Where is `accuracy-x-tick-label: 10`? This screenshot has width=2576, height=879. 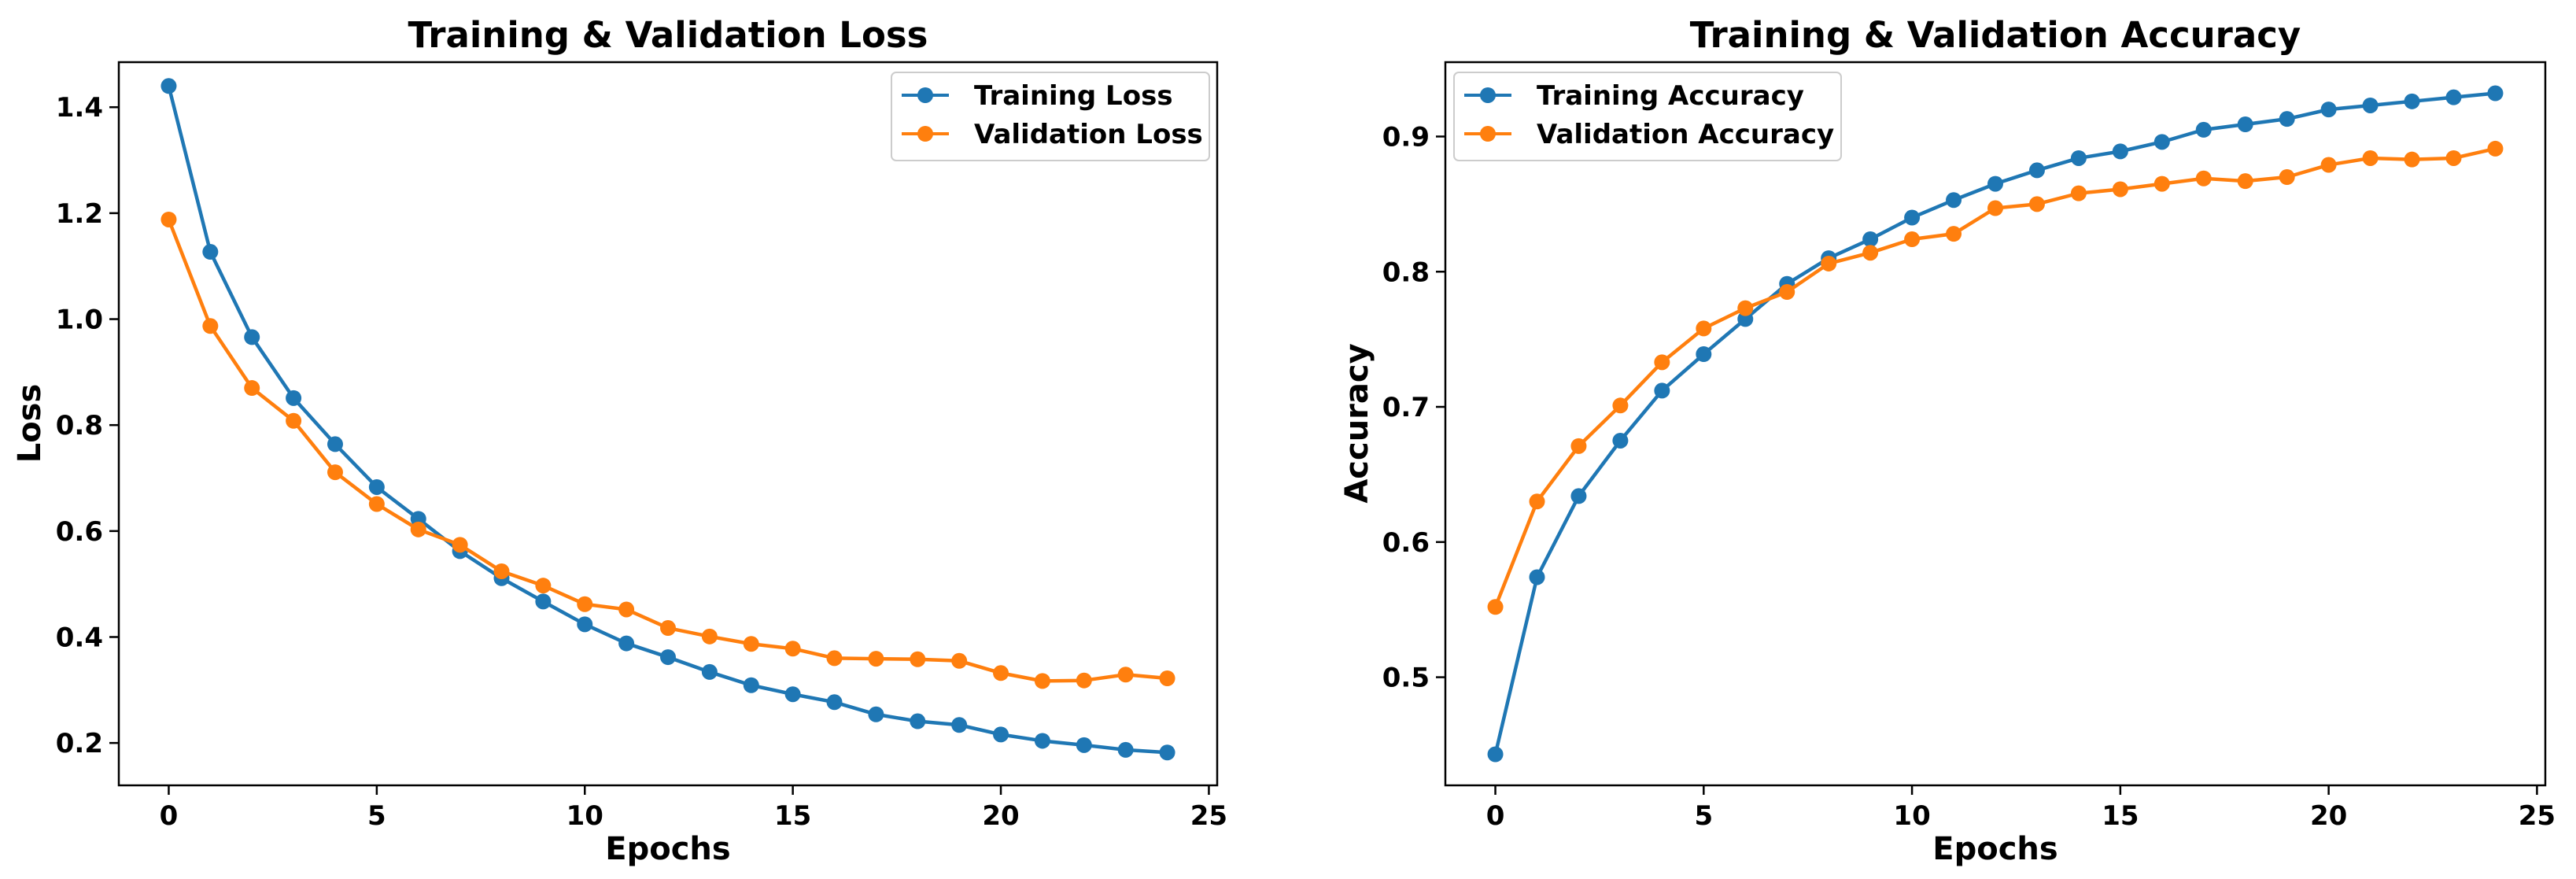 accuracy-x-tick-label: 10 is located at coordinates (1911, 816).